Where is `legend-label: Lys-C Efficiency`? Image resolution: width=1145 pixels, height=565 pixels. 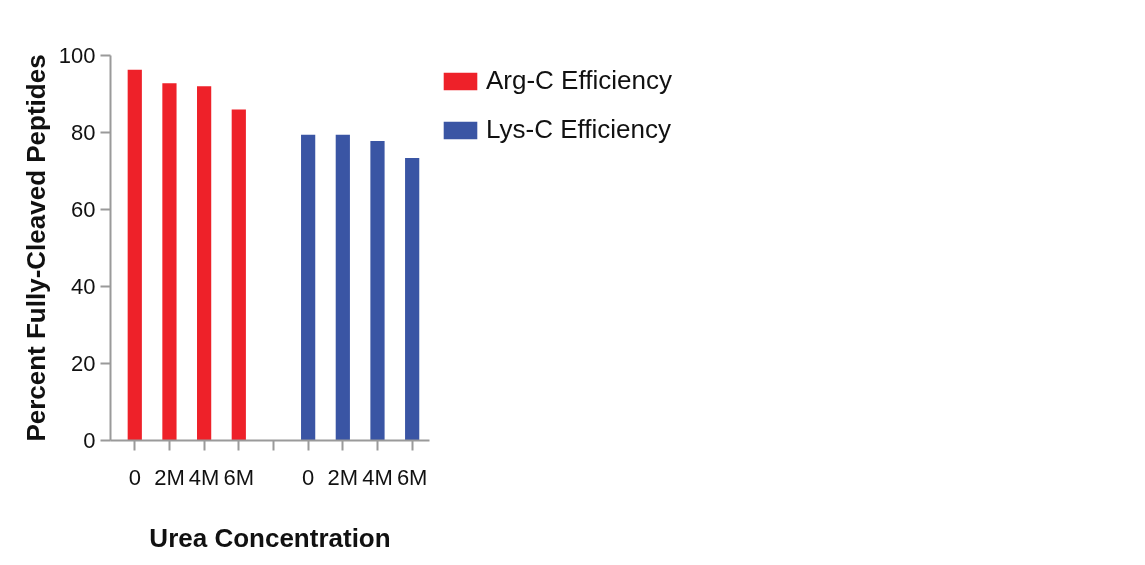
legend-label: Lys-C Efficiency is located at coordinates (578, 129).